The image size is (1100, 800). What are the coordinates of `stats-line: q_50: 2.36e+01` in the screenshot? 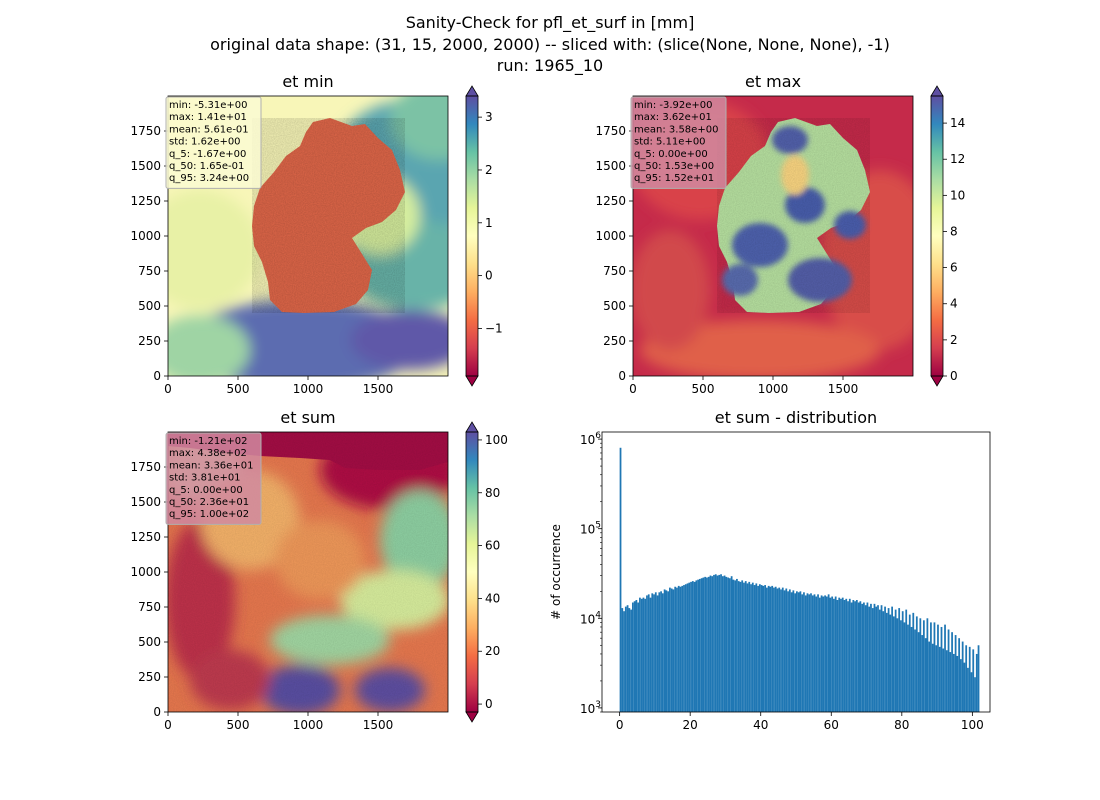 It's located at (209, 502).